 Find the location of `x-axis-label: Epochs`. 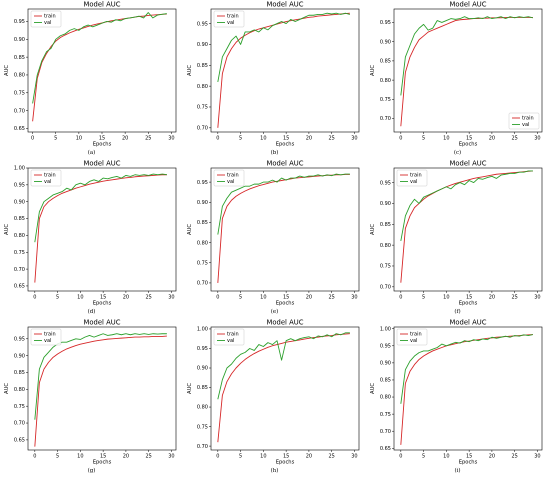

x-axis-label: Epochs is located at coordinates (468, 145).